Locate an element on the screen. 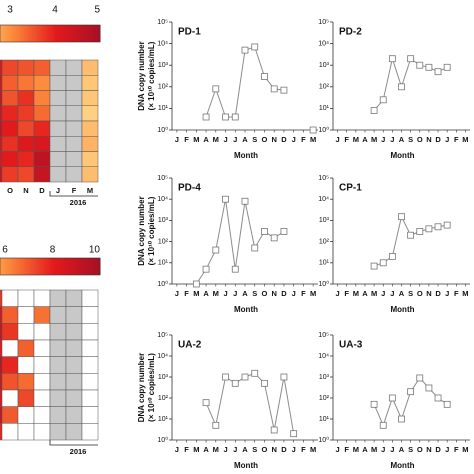 This screenshot has height=474, width=474. x-tick-label: O is located at coordinates (265, 449).